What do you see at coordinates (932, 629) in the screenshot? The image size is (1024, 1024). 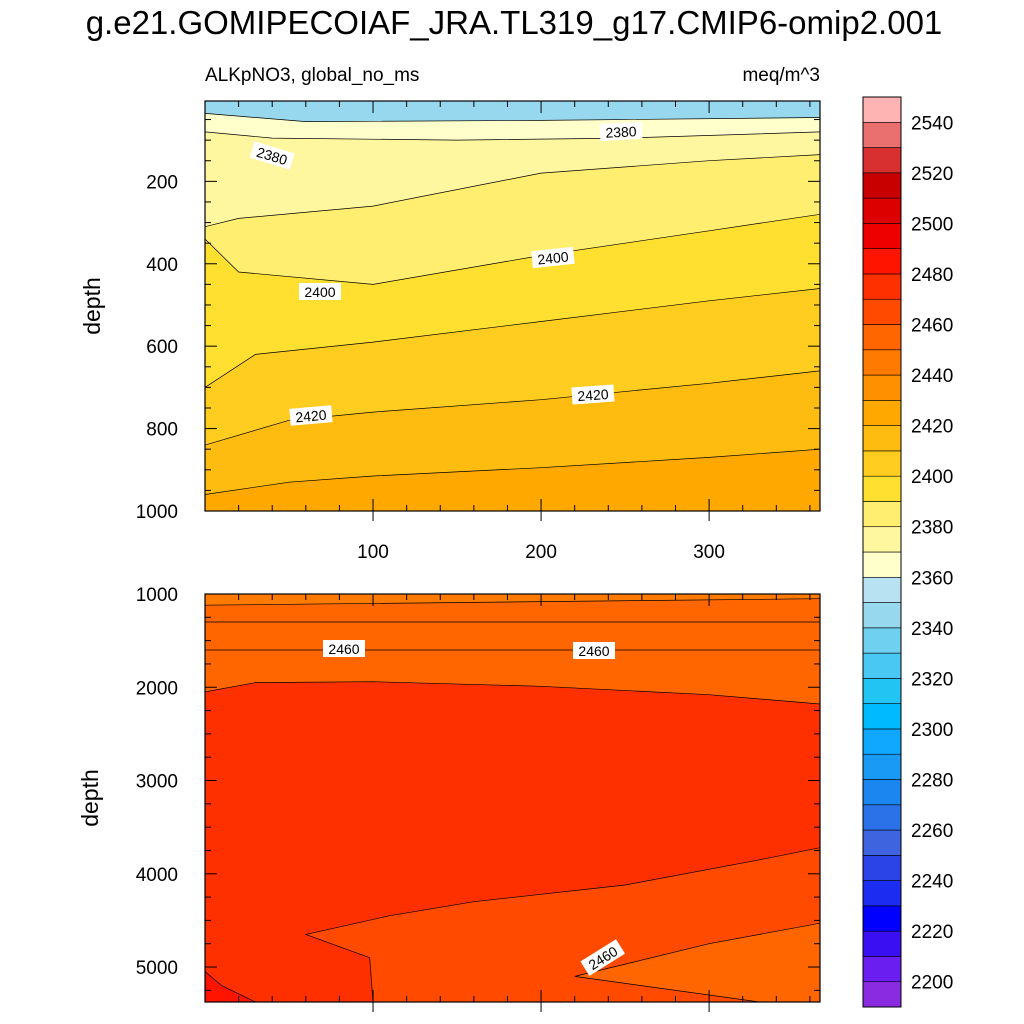 I see `colorbar-label: 2340` at bounding box center [932, 629].